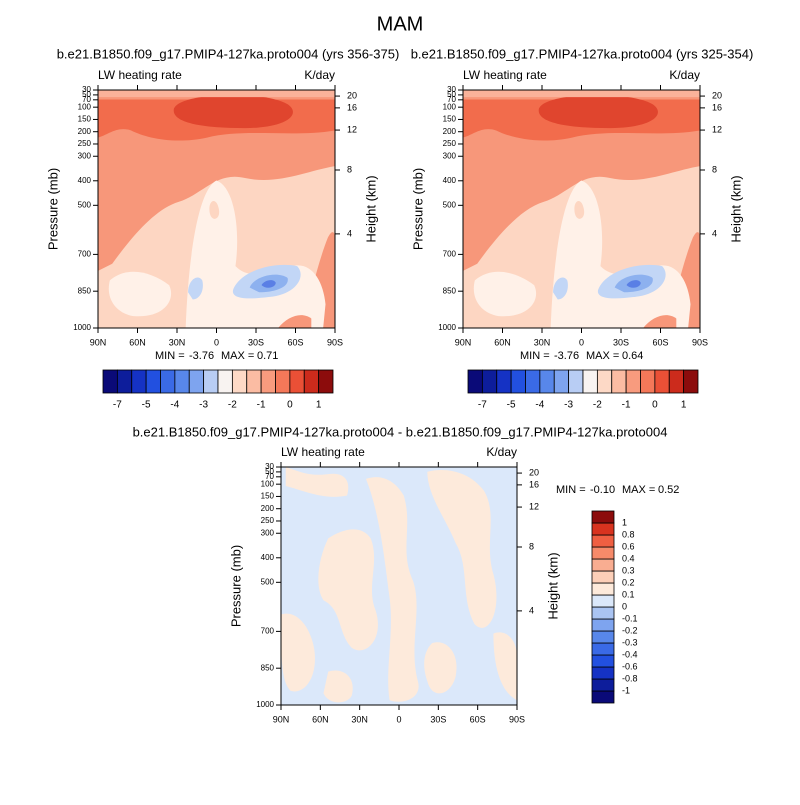  I want to click on y-tick-label: 50, so click(269, 471).